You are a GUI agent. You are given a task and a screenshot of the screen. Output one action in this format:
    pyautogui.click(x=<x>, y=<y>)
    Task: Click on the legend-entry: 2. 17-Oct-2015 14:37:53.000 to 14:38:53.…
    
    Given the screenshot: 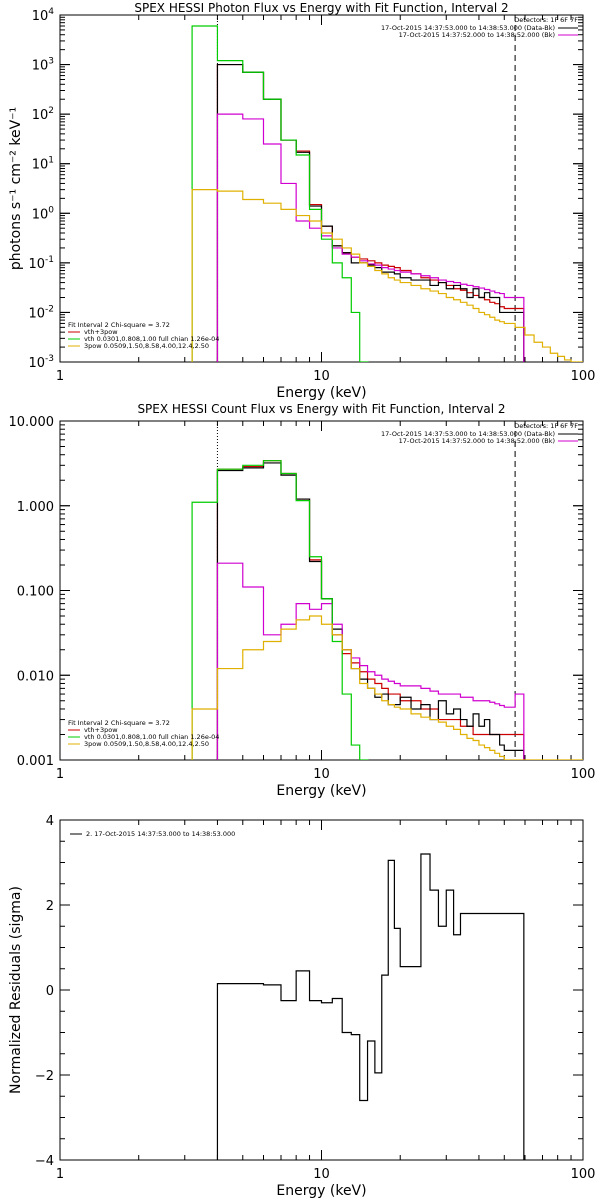 What is the action you would take?
    pyautogui.click(x=160, y=834)
    